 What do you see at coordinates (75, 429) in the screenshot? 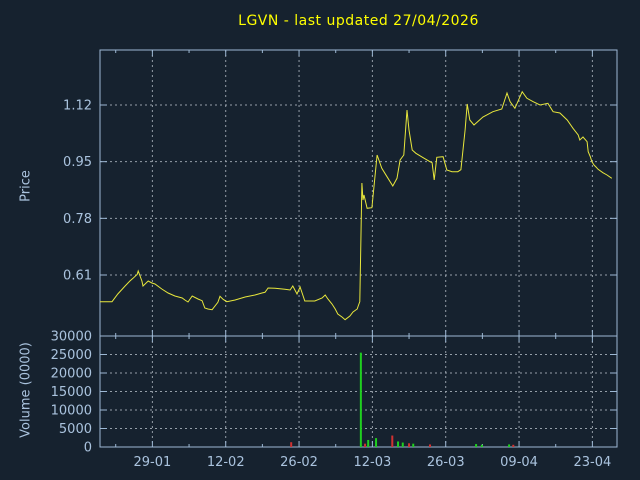
I see `y-tick-label: 5000` at bounding box center [75, 429].